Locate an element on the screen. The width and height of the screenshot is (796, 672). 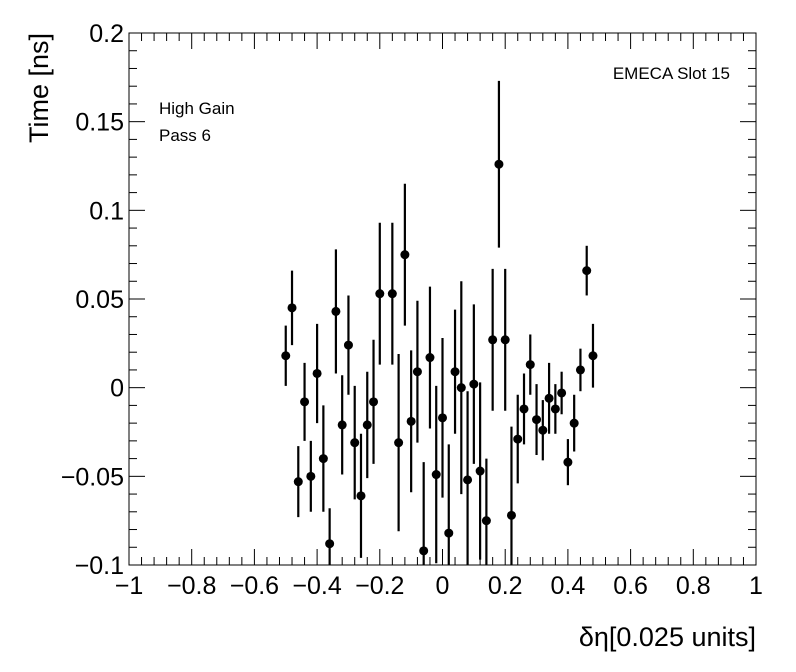
y-tick-labels: −0.1 −0.05 0 0.05 0.1 0.15 0.2 is located at coordinates (92, 300).